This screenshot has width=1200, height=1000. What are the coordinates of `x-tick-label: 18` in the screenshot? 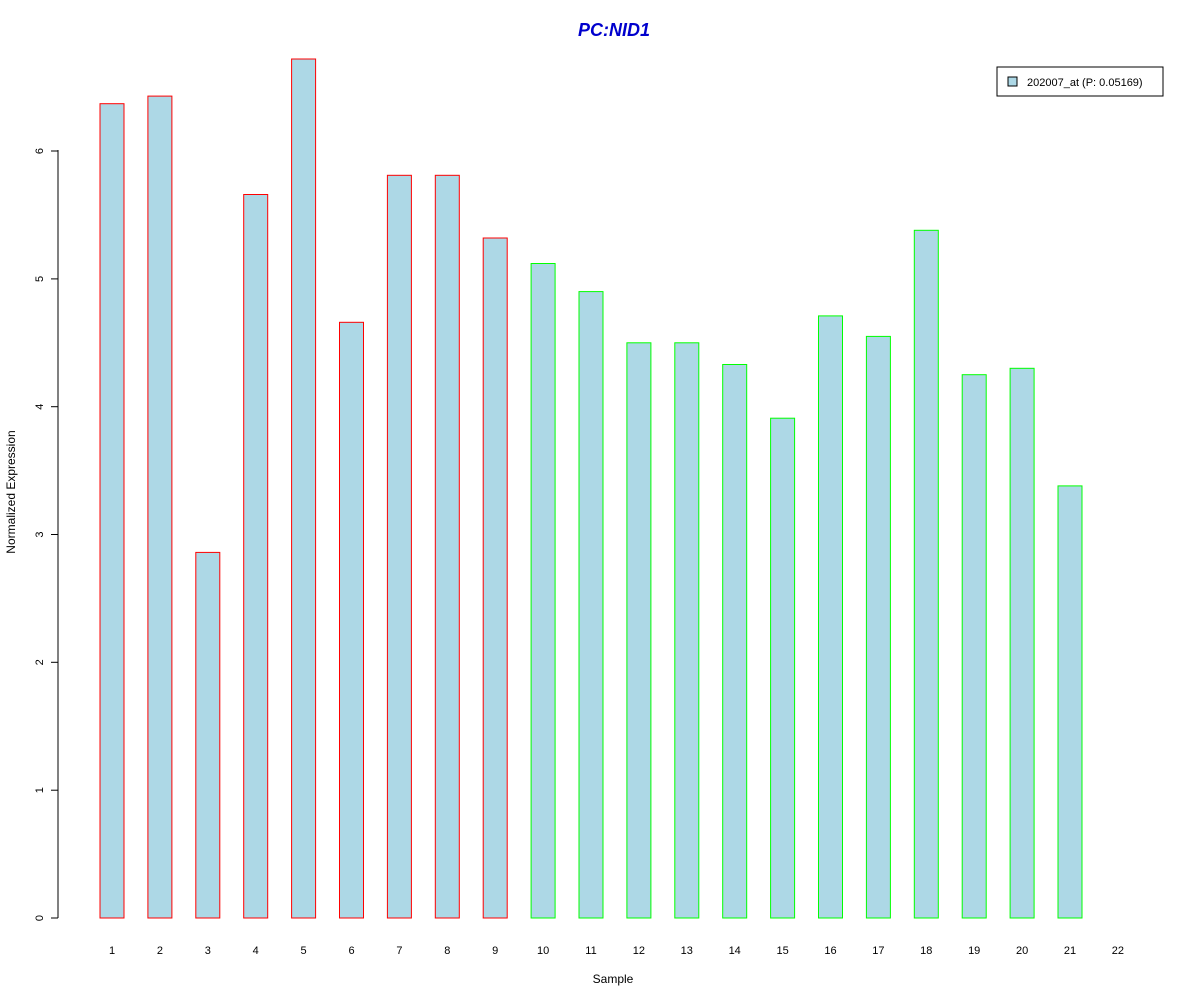 It's located at (926, 951).